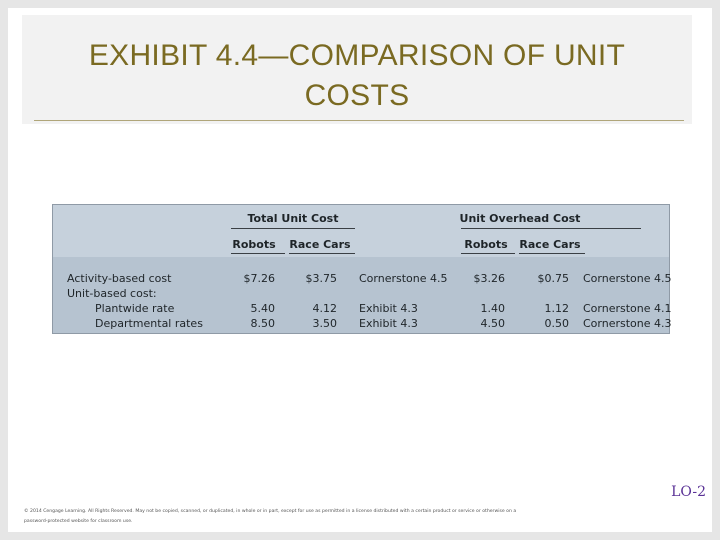  Describe the element at coordinates (254, 244) in the screenshot. I see `subheader-robots-total: Robots` at that location.